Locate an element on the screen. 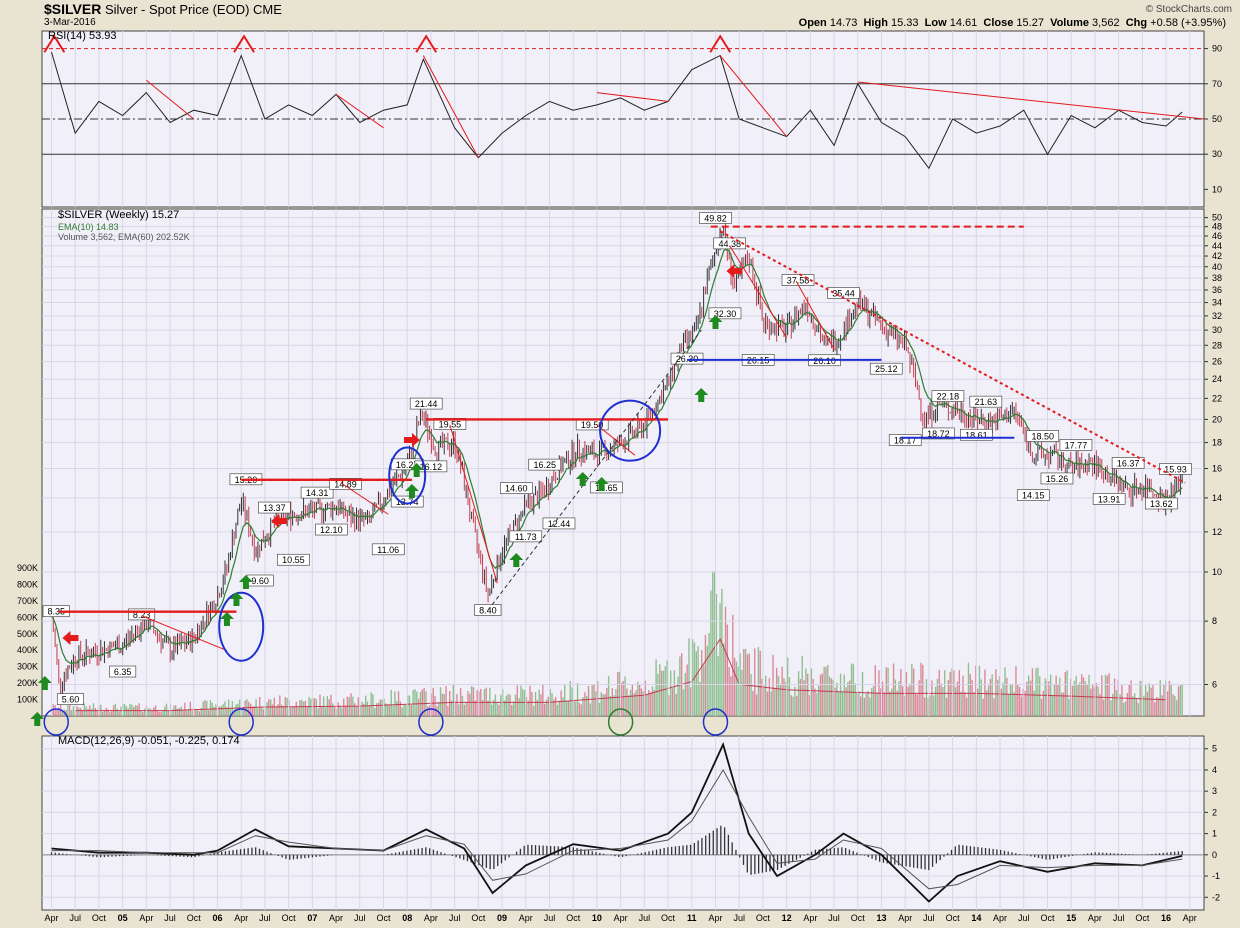  downtrend-dotted-line is located at coordinates (952, 357).